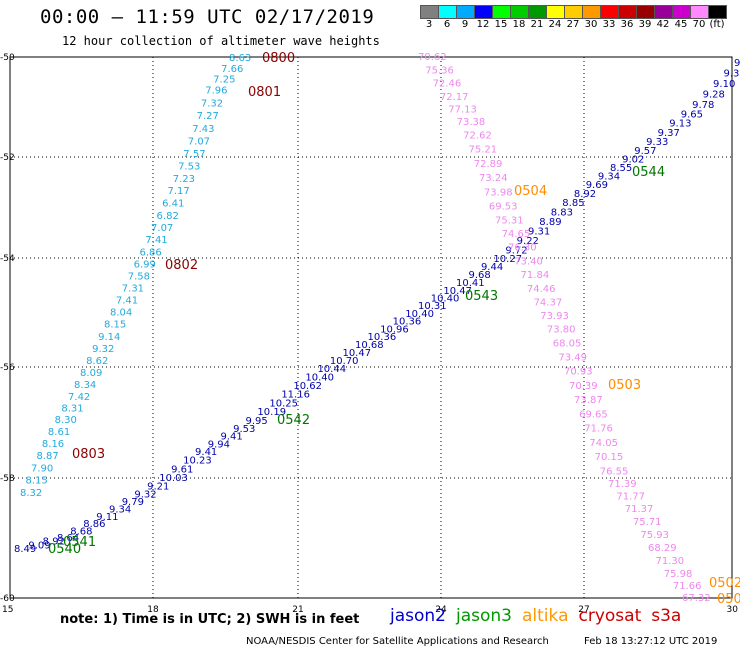 The height and width of the screenshot is (650, 740). What do you see at coordinates (614, 471) in the screenshot?
I see `wave-height-label: 76.55` at bounding box center [614, 471].